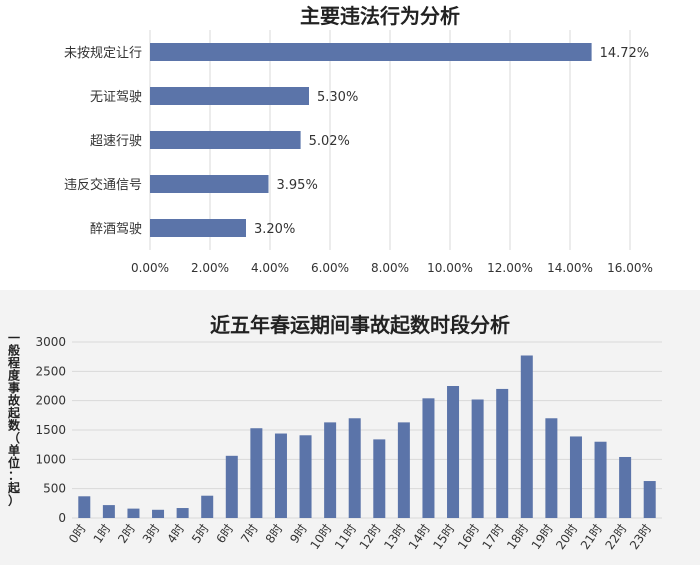 This screenshot has height=565, width=700. What do you see at coordinates (298, 534) in the screenshot?
I see `x-tick-label: 9时` at bounding box center [298, 534].